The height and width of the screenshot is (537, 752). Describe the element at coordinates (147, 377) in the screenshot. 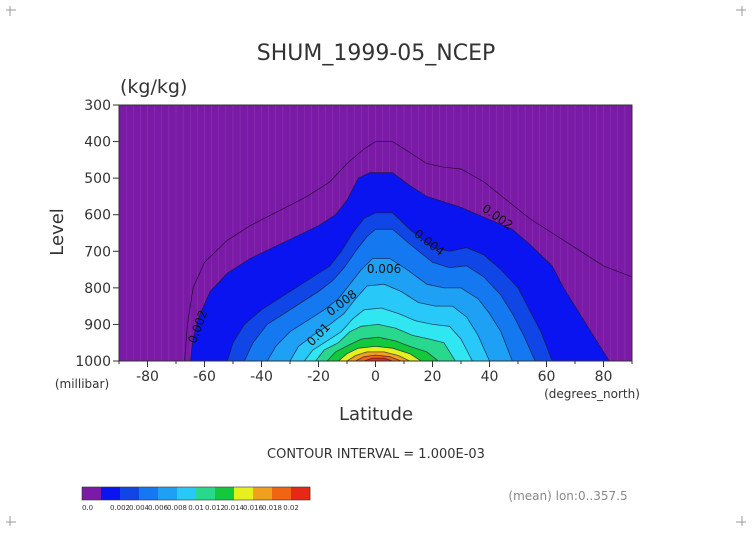

I see `x-tick-label: -80` at that location.